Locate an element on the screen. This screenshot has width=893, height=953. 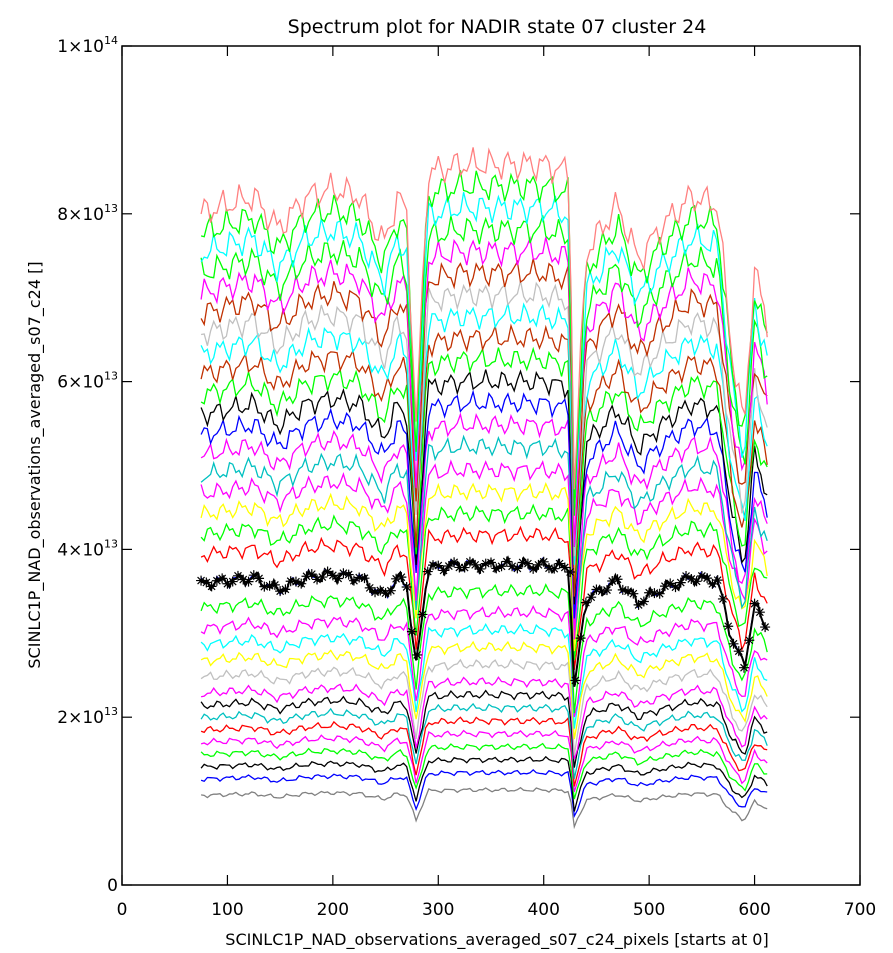
y-tick-label: 2×10¹³ is located at coordinates (87, 716).